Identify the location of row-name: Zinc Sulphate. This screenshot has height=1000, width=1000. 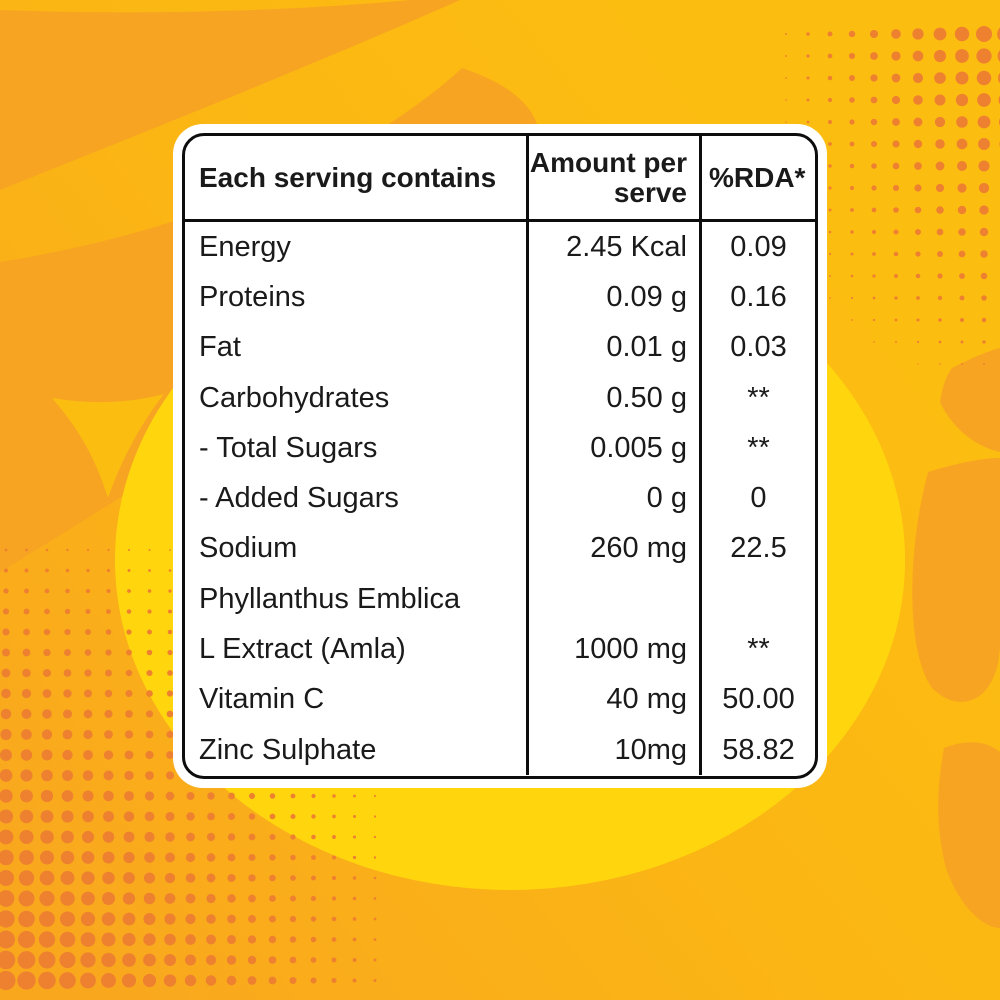
(288, 749).